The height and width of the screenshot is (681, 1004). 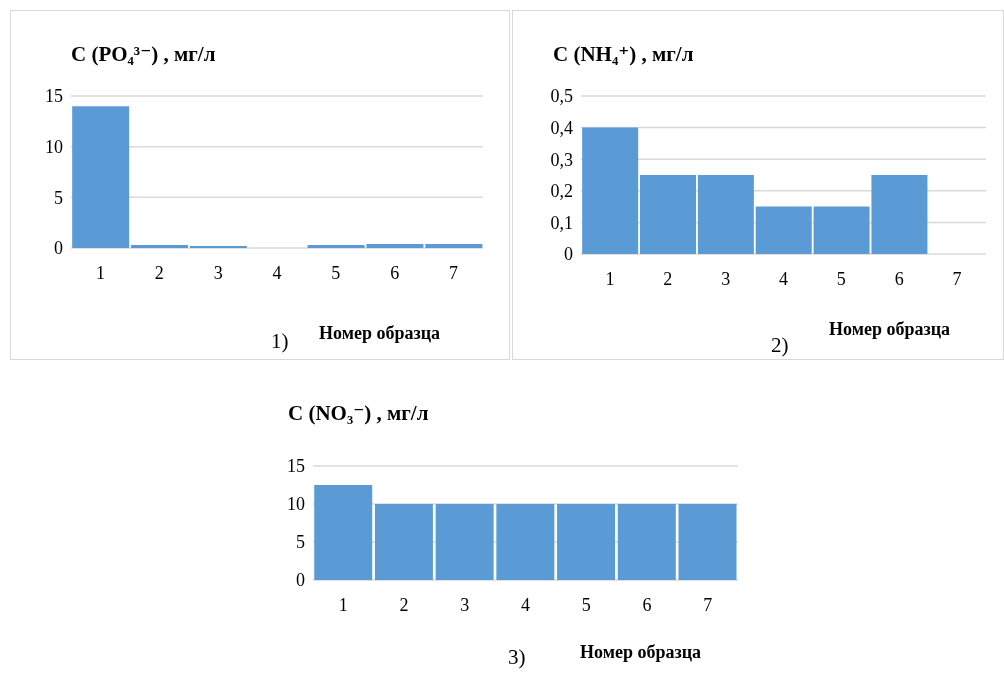 I want to click on y-tick-label: 0,4, so click(x=561, y=127).